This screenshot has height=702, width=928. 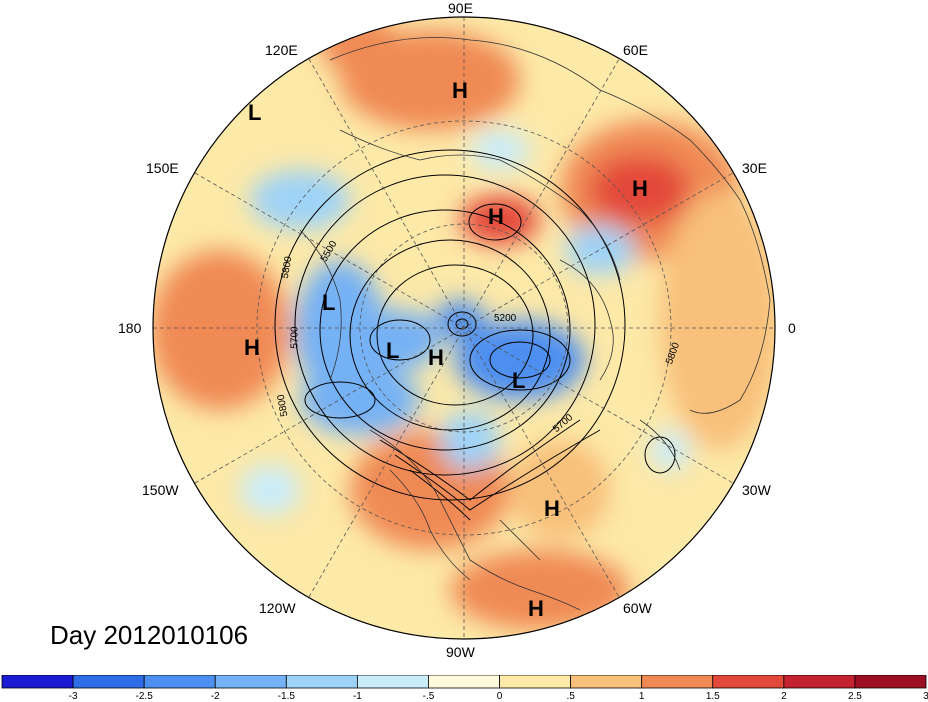 What do you see at coordinates (357, 696) in the screenshot?
I see `colorbar-tick-label: -1` at bounding box center [357, 696].